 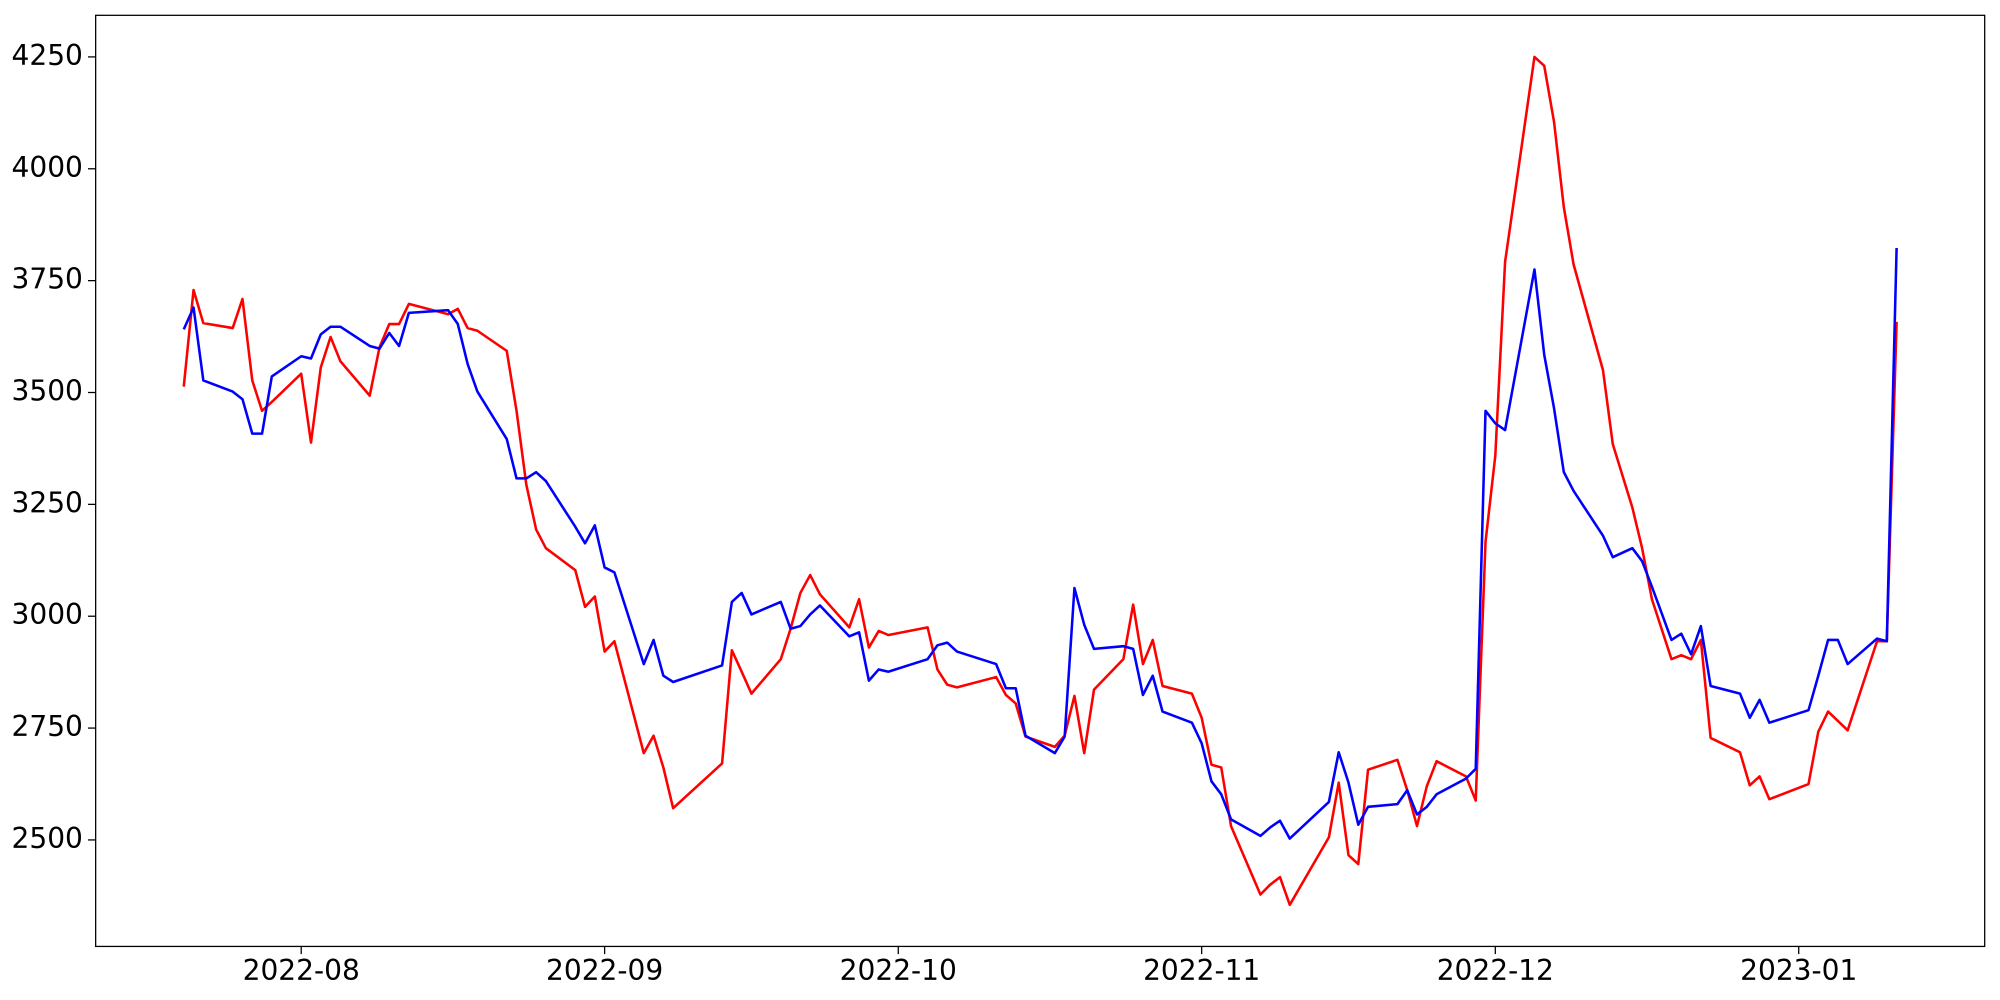 What do you see at coordinates (47, 55) in the screenshot?
I see `y-tick-label: 4250` at bounding box center [47, 55].